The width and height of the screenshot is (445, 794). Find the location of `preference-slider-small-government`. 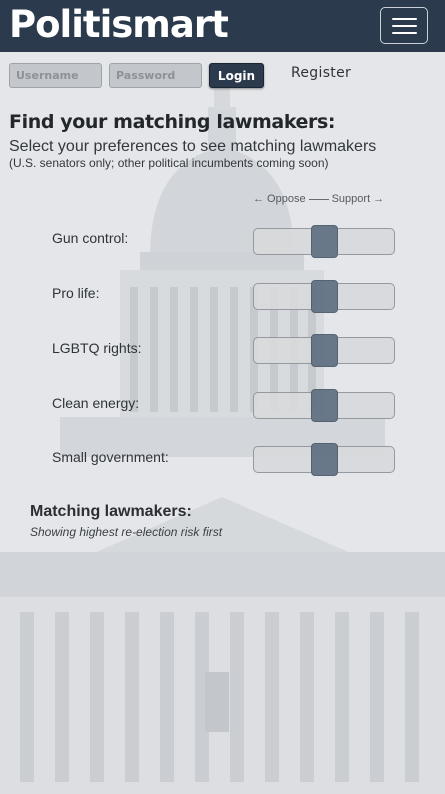

preference-slider-small-government is located at coordinates (324, 459).